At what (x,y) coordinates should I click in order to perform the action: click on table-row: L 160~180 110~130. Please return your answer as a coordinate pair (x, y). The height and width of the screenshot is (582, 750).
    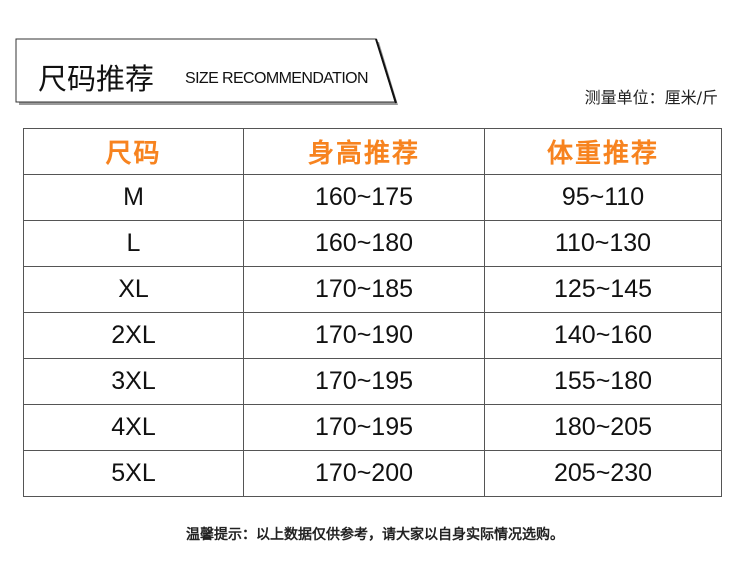
    Looking at the image, I should click on (372, 243).